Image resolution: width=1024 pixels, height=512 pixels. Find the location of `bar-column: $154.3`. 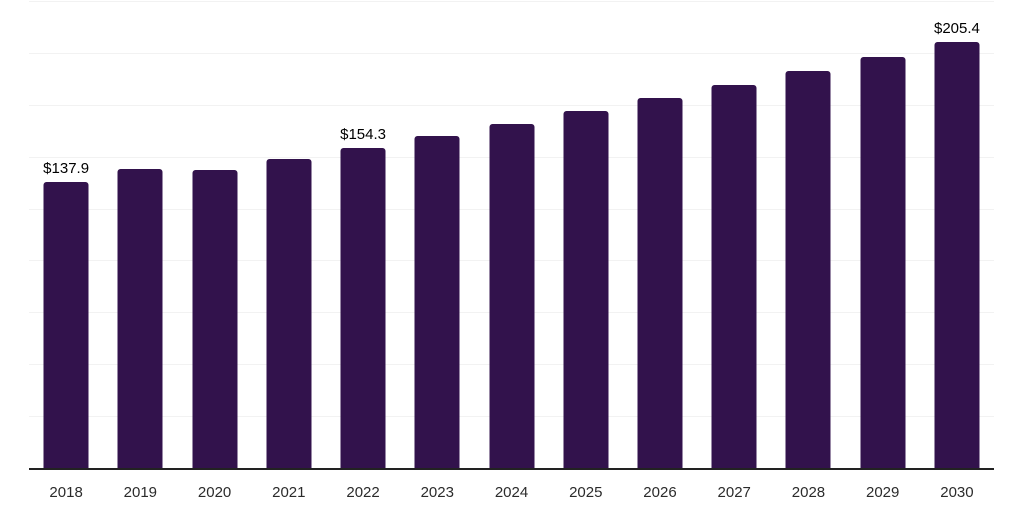

bar-column: $154.3 is located at coordinates (363, 234).